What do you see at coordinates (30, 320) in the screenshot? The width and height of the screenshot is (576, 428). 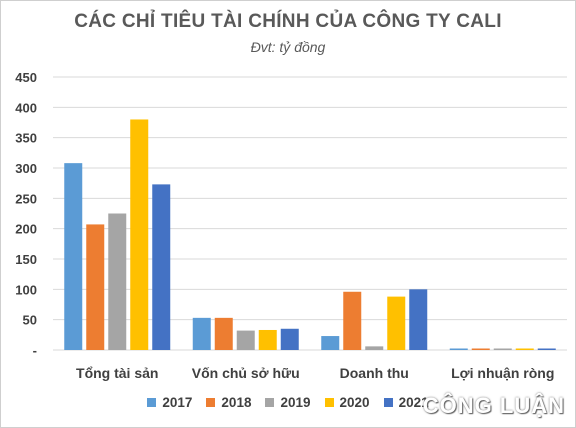 I see `y-tick-label: 50` at bounding box center [30, 320].